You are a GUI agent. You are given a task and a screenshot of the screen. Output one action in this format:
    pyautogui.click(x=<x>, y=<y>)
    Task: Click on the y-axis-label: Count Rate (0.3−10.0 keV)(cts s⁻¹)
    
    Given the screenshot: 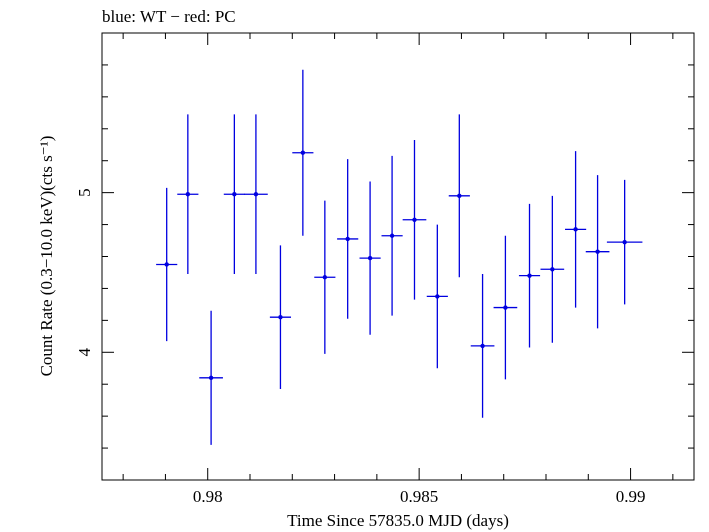 What is the action you would take?
    pyautogui.click(x=46, y=256)
    